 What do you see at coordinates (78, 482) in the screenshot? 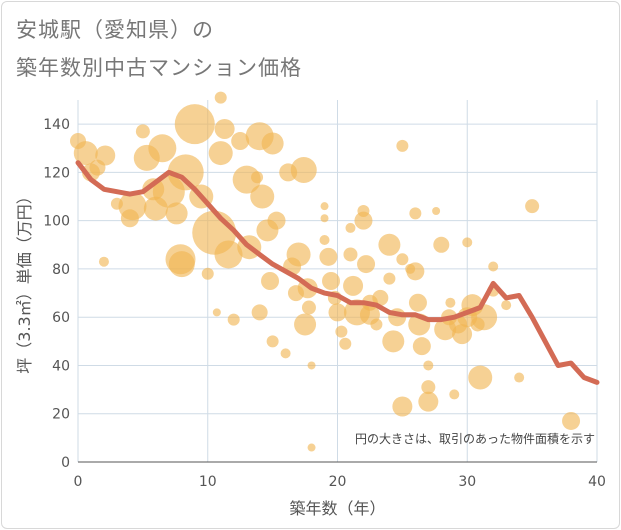
I see `x-tick-label: 0` at bounding box center [78, 482].